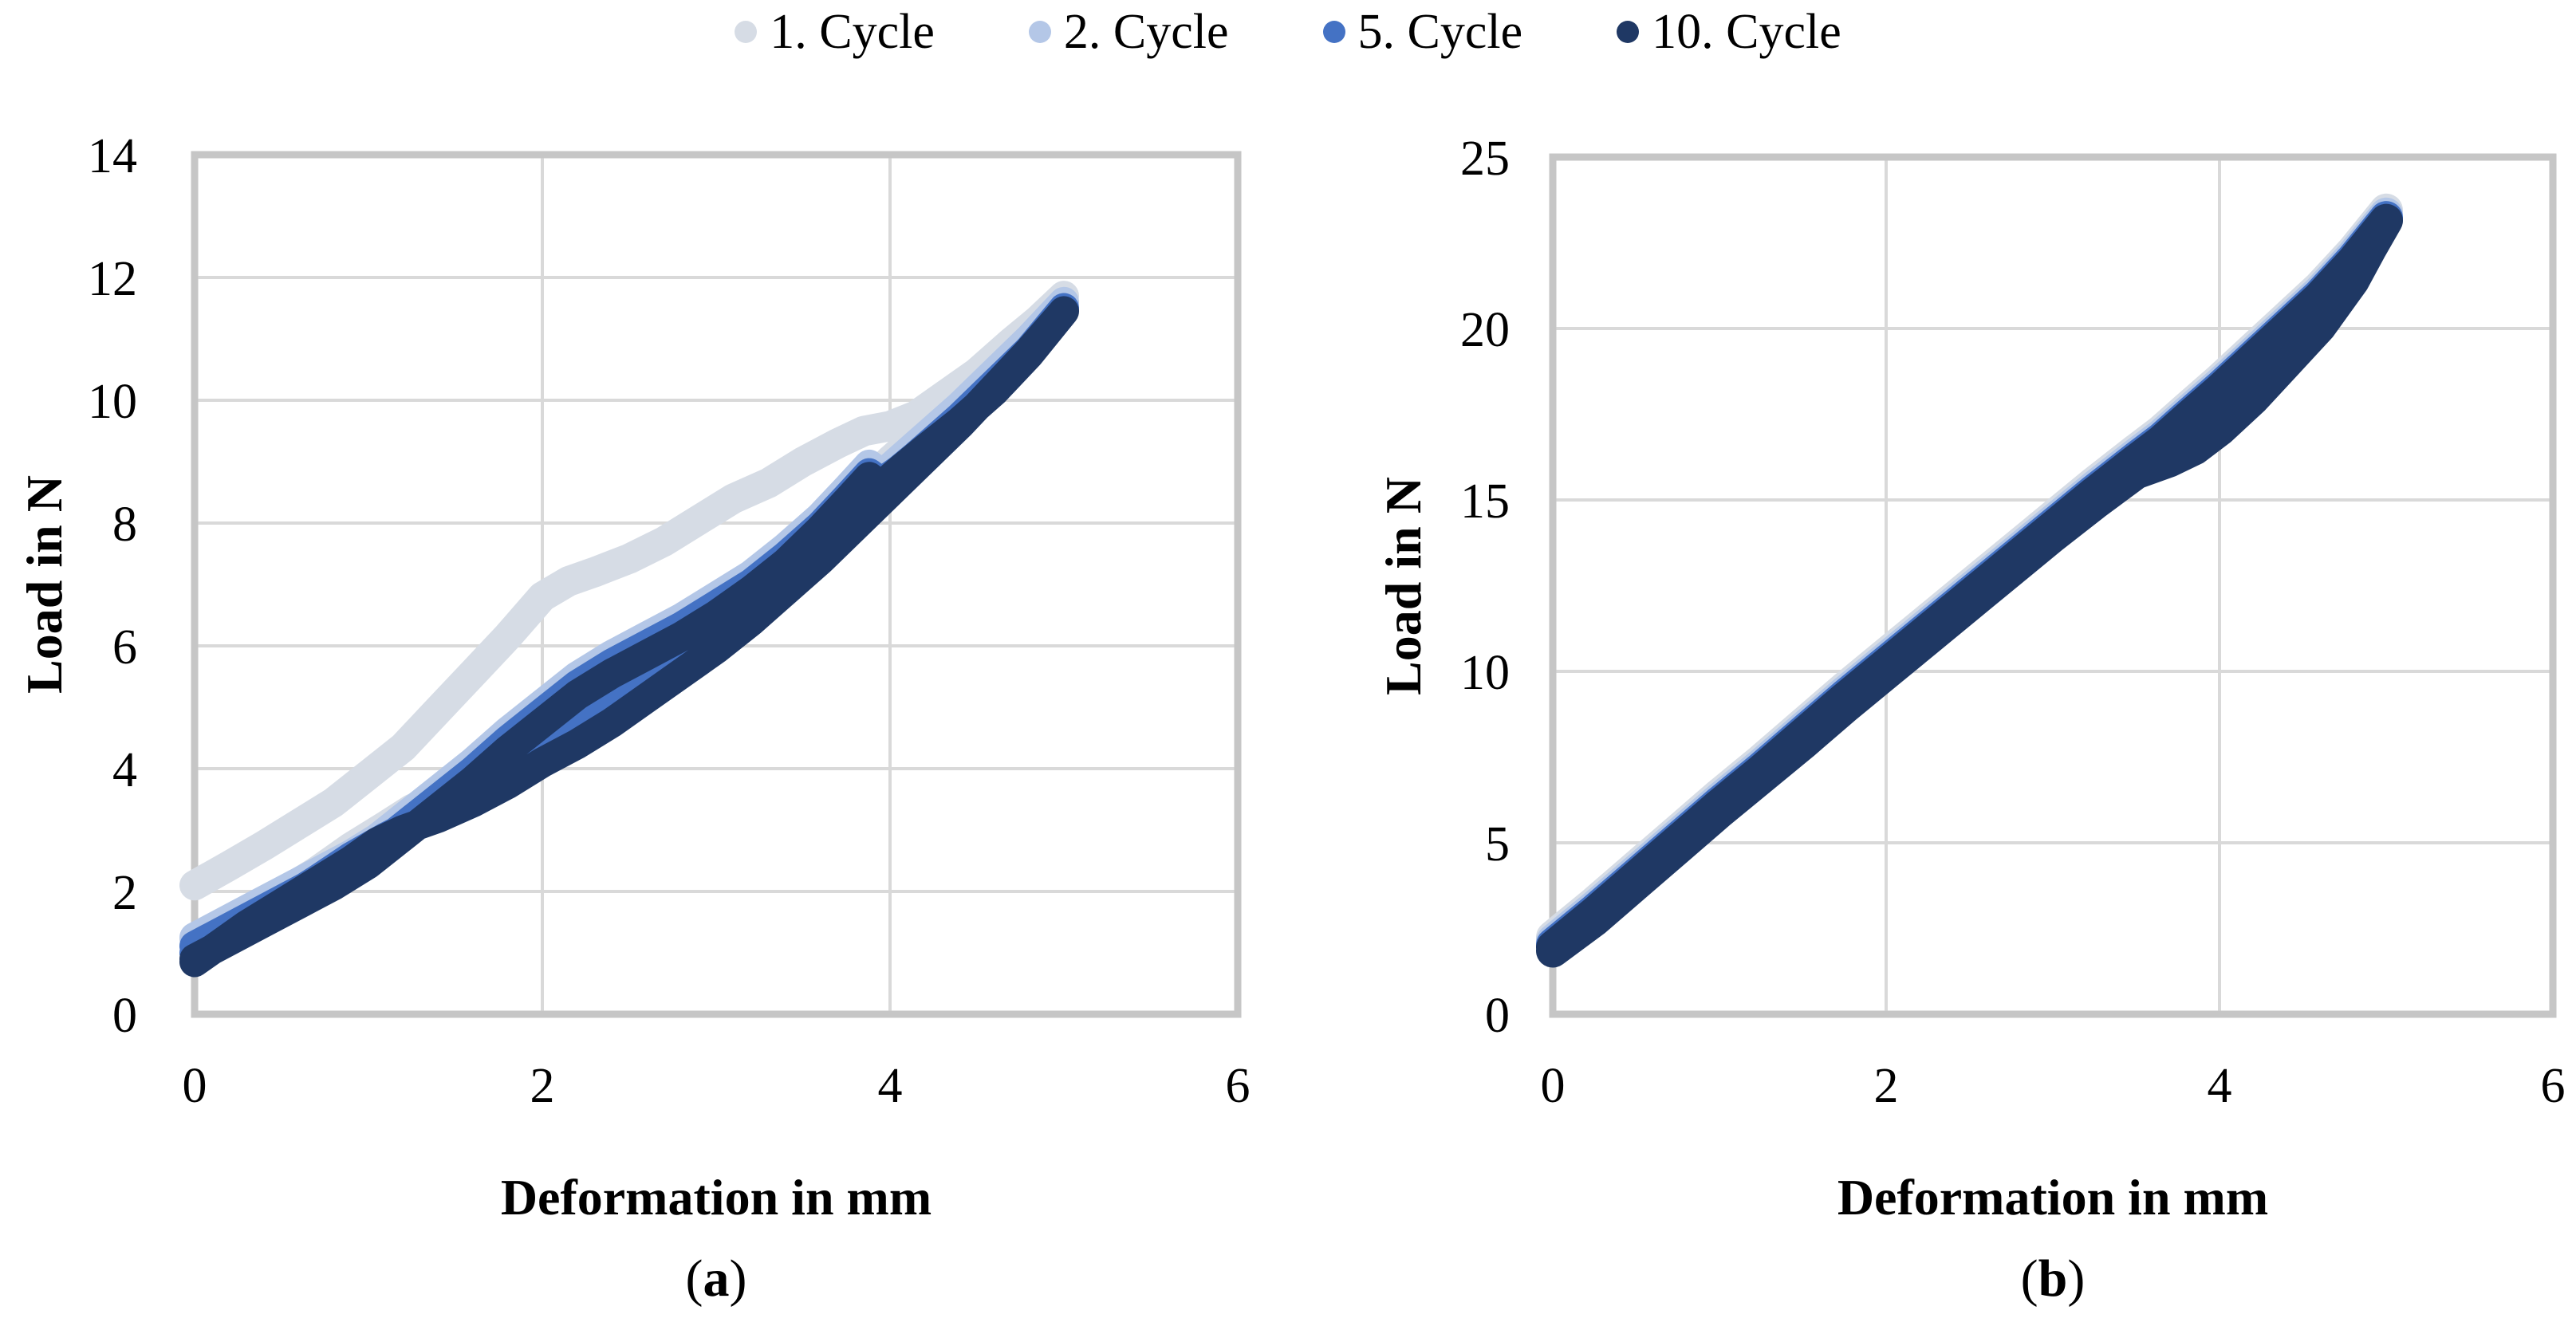 The height and width of the screenshot is (1326, 2576). What do you see at coordinates (716, 1197) in the screenshot?
I see `x-axis-title-a: Deformation in mm` at bounding box center [716, 1197].